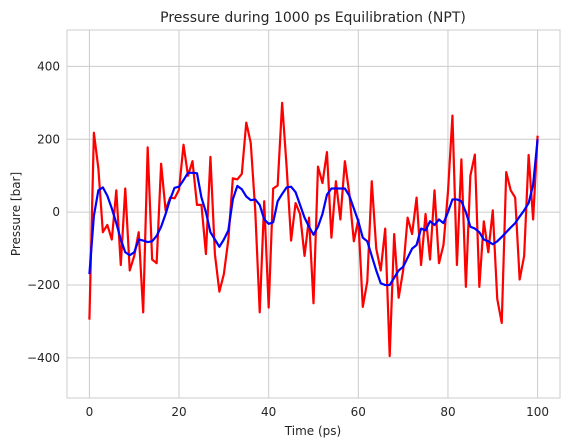 The width and height of the screenshot is (571, 448). Describe the element at coordinates (317, 412) in the screenshot. I see `x-tick-labels: 0 20 40 60 80 100` at that location.